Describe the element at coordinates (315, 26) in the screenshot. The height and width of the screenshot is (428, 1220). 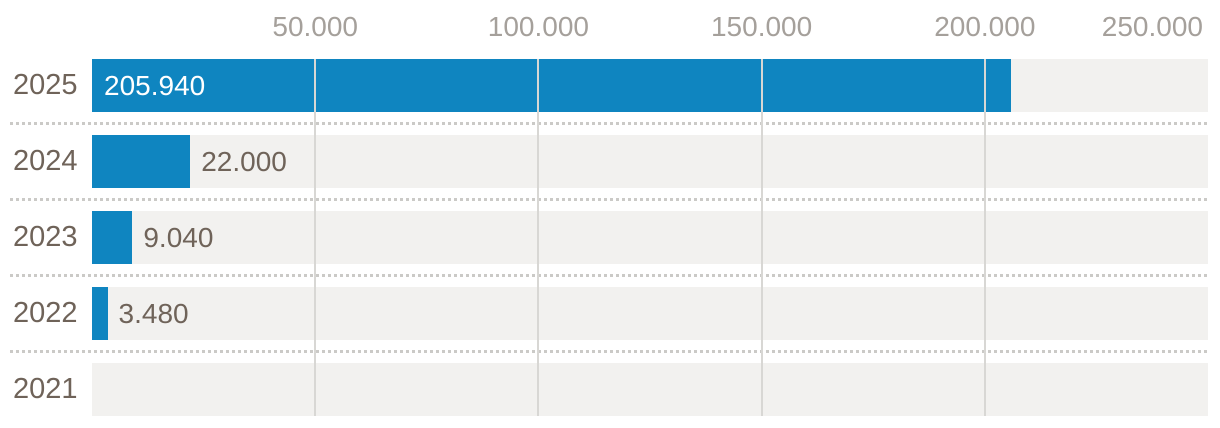
I see `x-axis-tick-label: 50.000` at that location.